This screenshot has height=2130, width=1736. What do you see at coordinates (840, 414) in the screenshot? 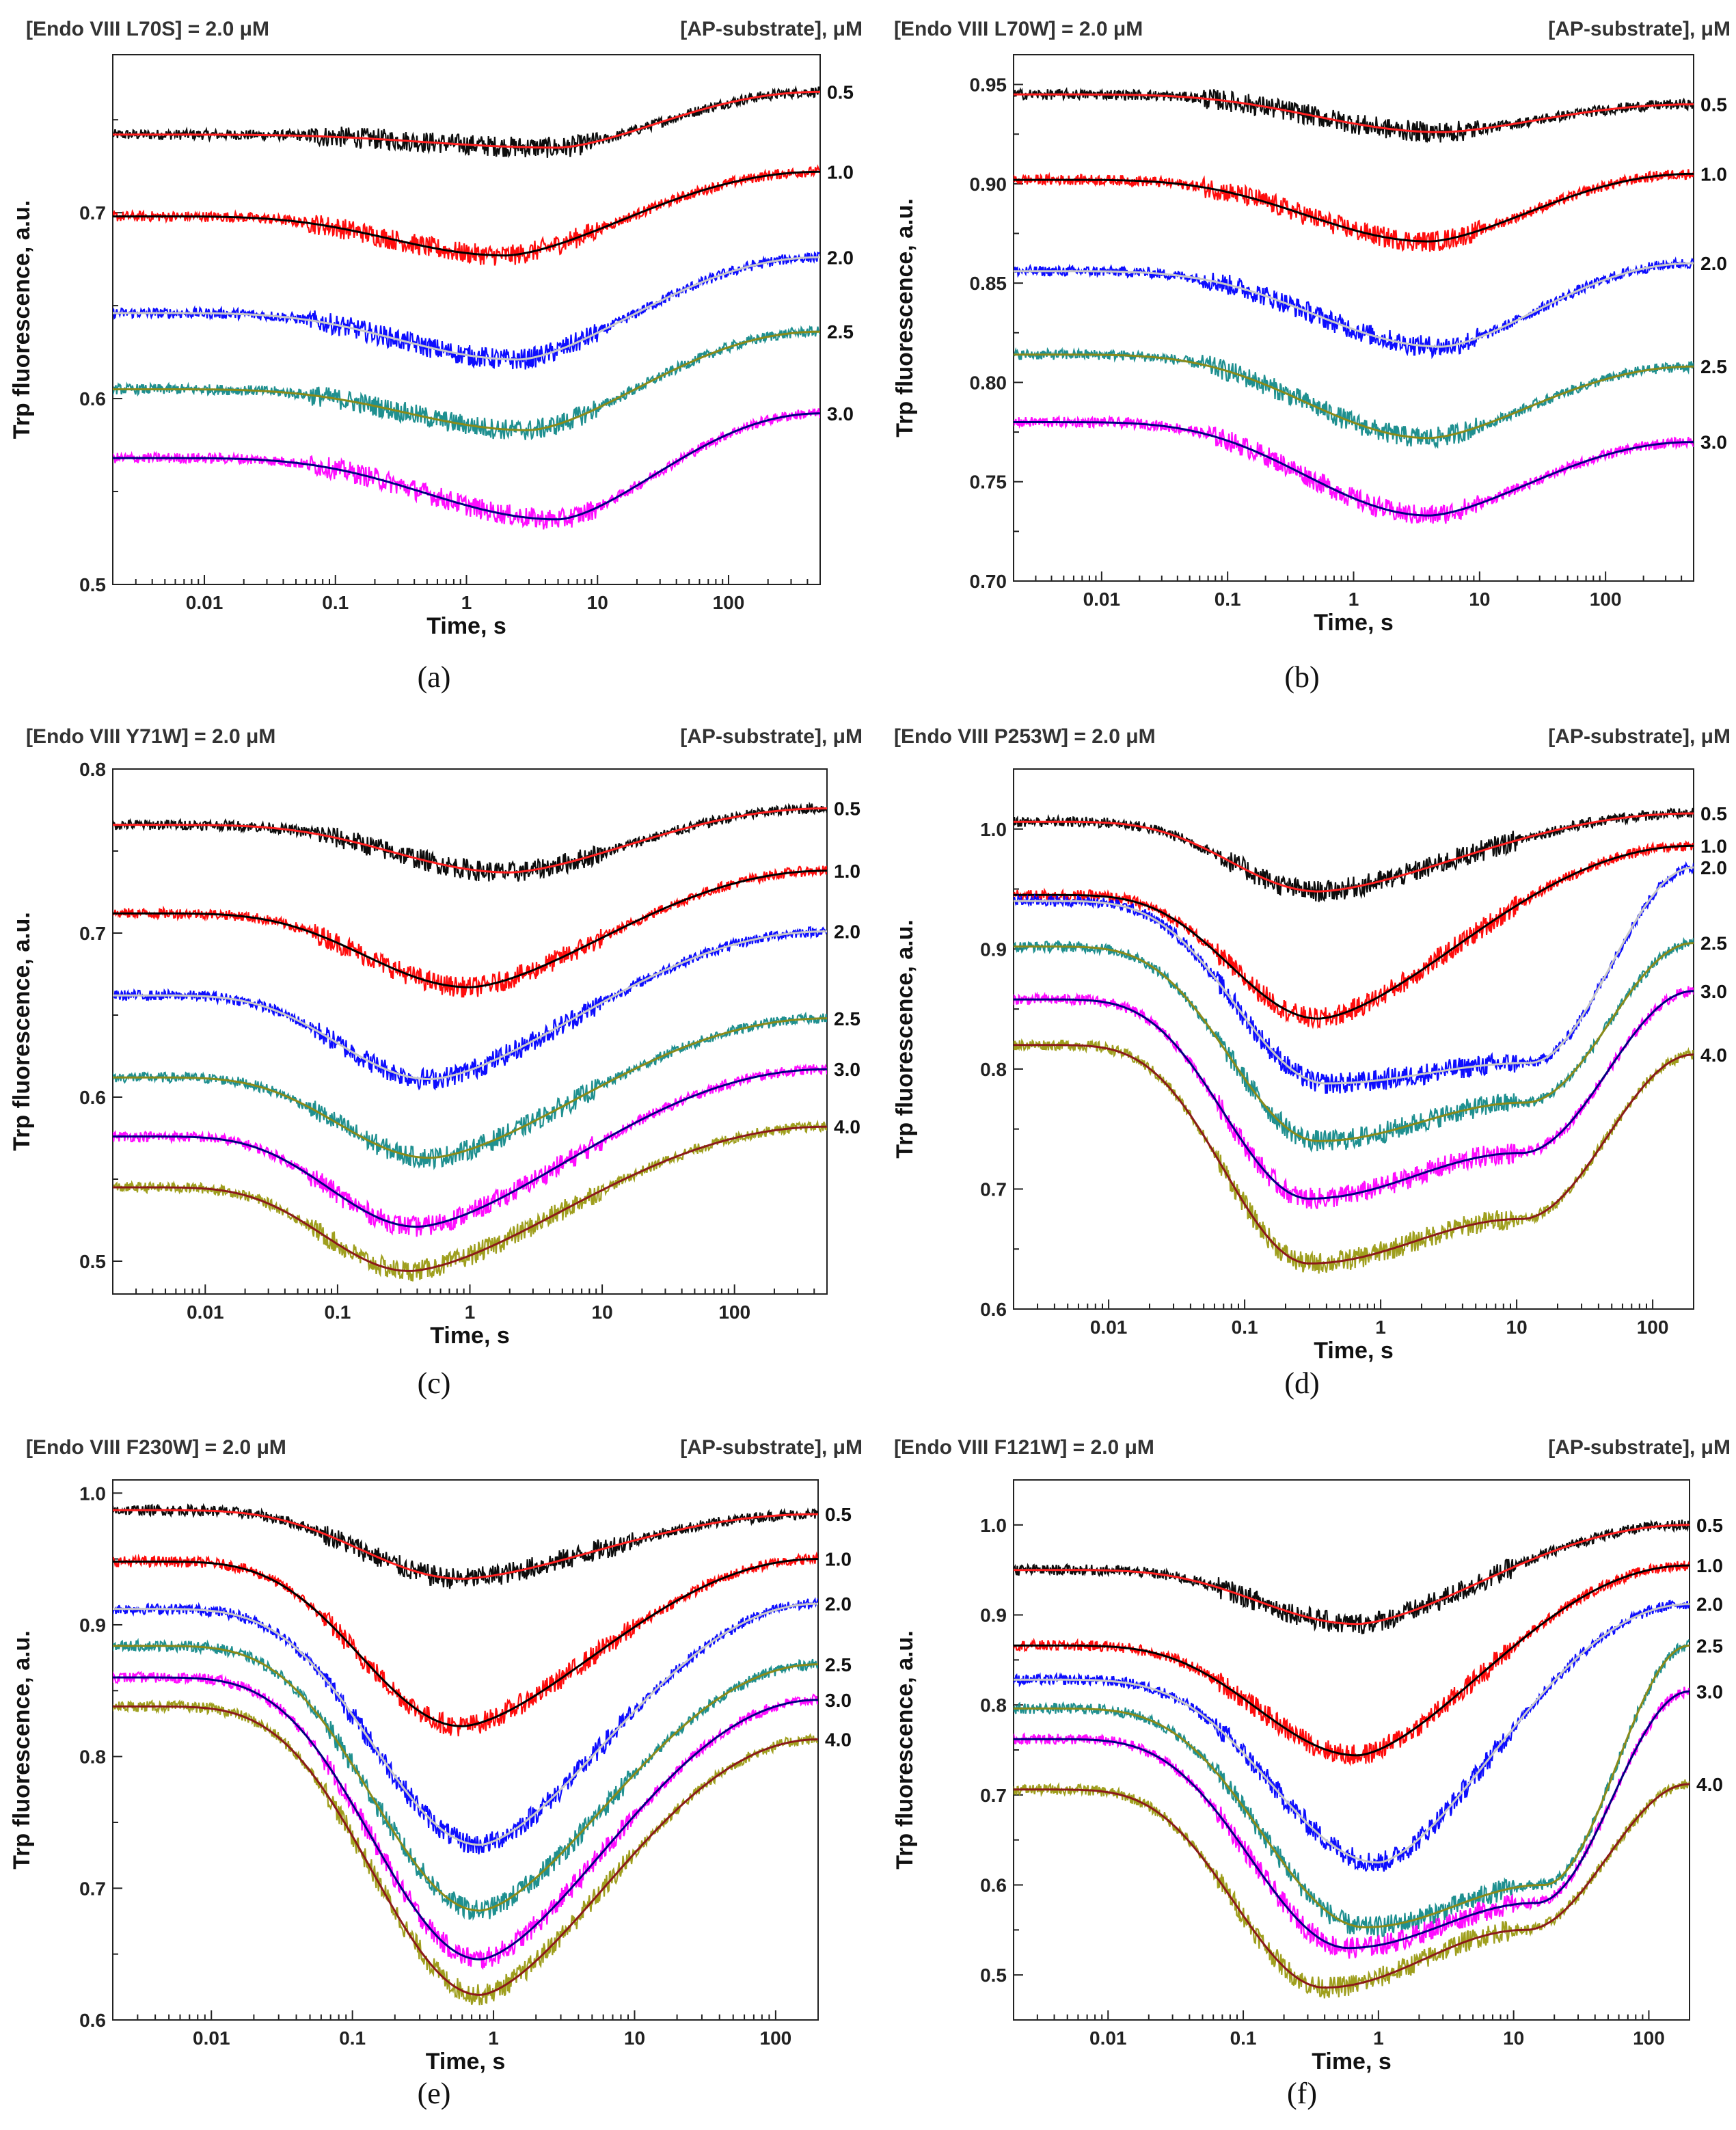
I see `concentration-label: 3.0` at bounding box center [840, 414].